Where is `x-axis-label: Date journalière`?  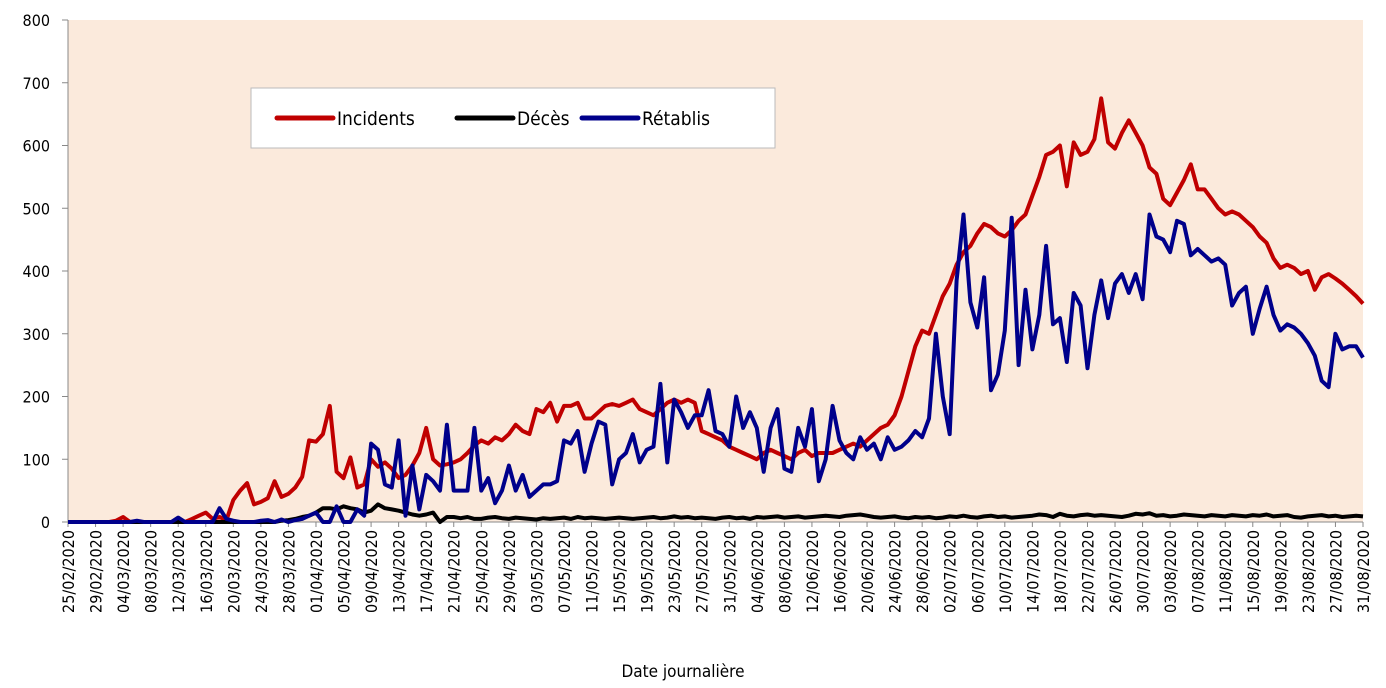 x-axis-label: Date journalière is located at coordinates (682, 672).